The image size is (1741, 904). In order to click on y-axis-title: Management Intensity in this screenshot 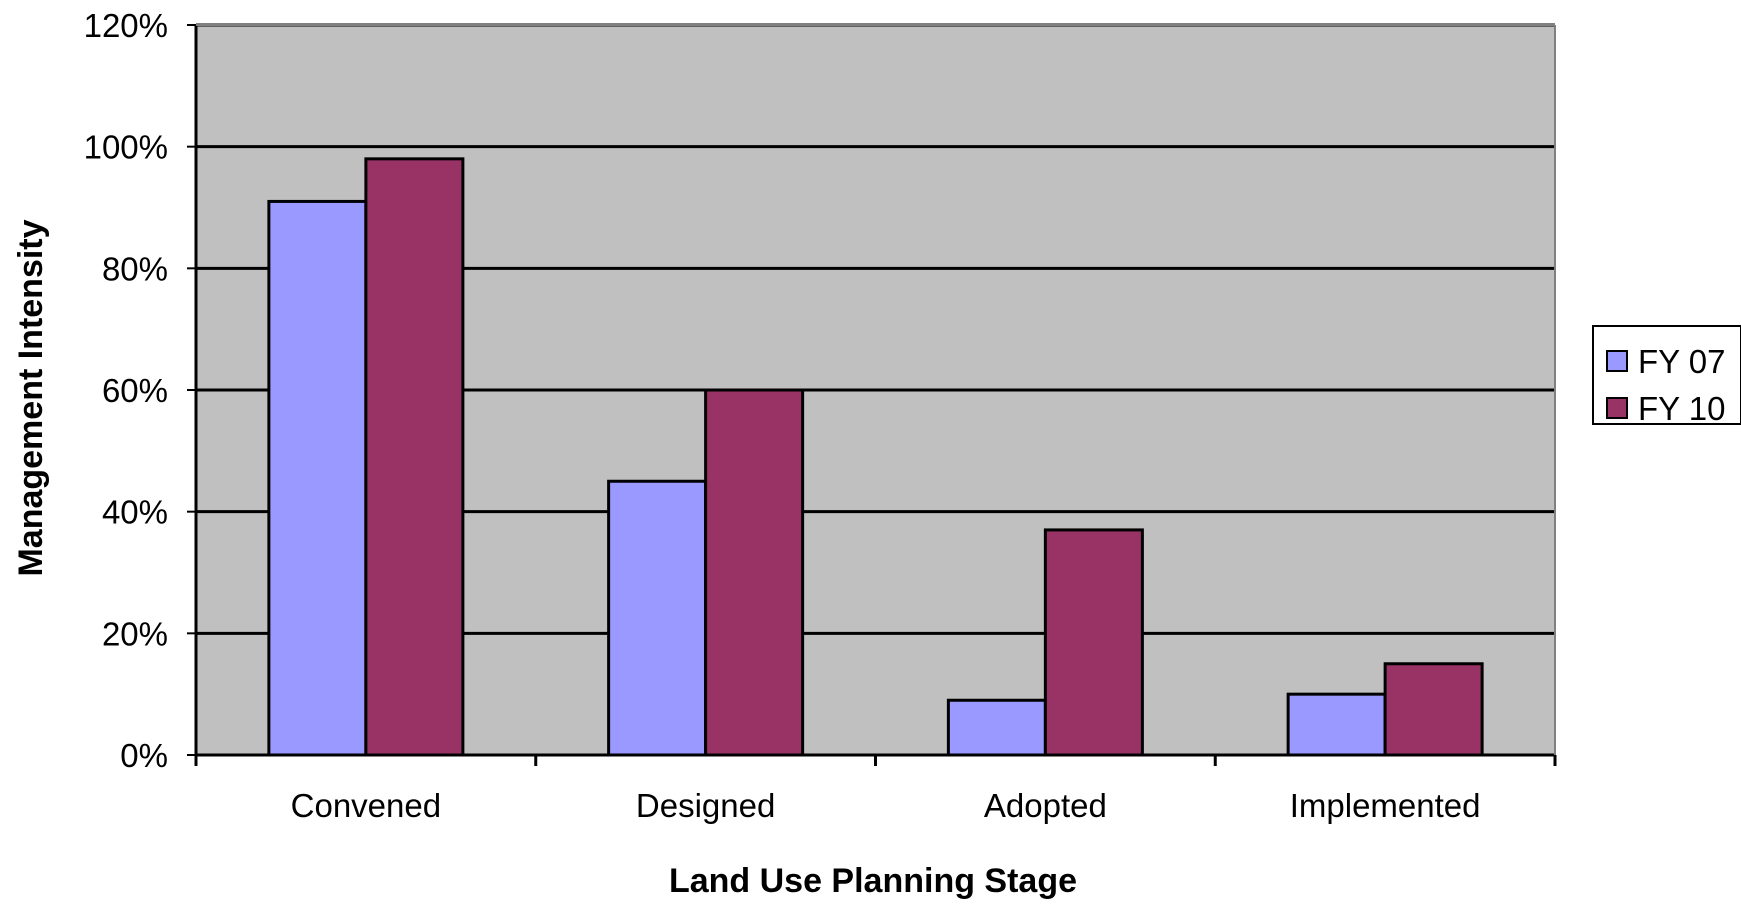, I will do `click(31, 397)`.